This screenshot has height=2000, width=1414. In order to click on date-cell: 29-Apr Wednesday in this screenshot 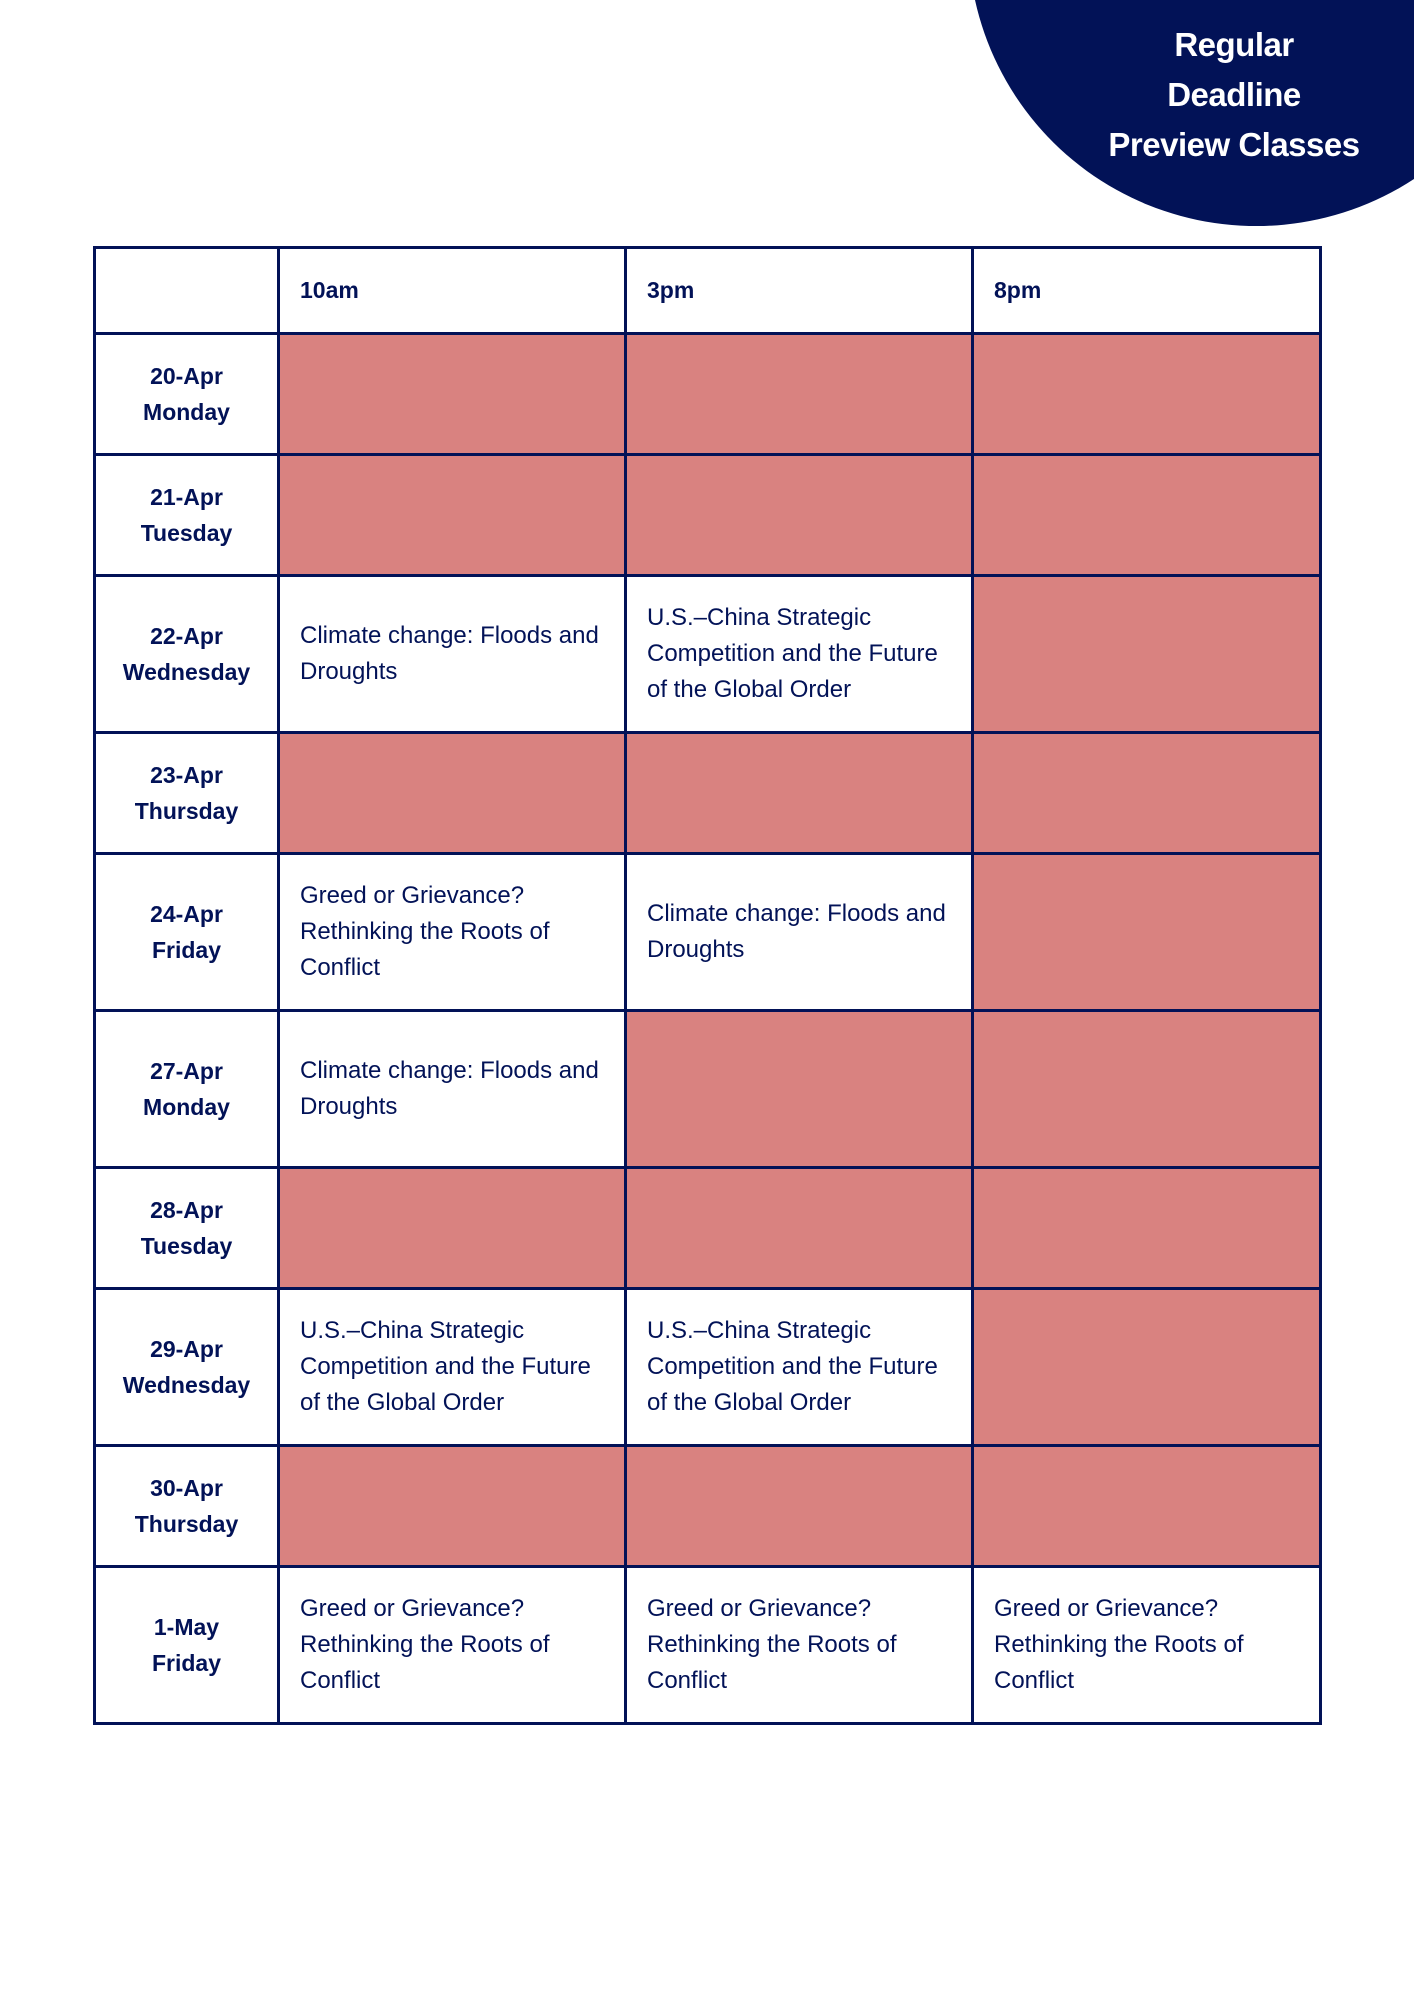, I will do `click(186, 1367)`.